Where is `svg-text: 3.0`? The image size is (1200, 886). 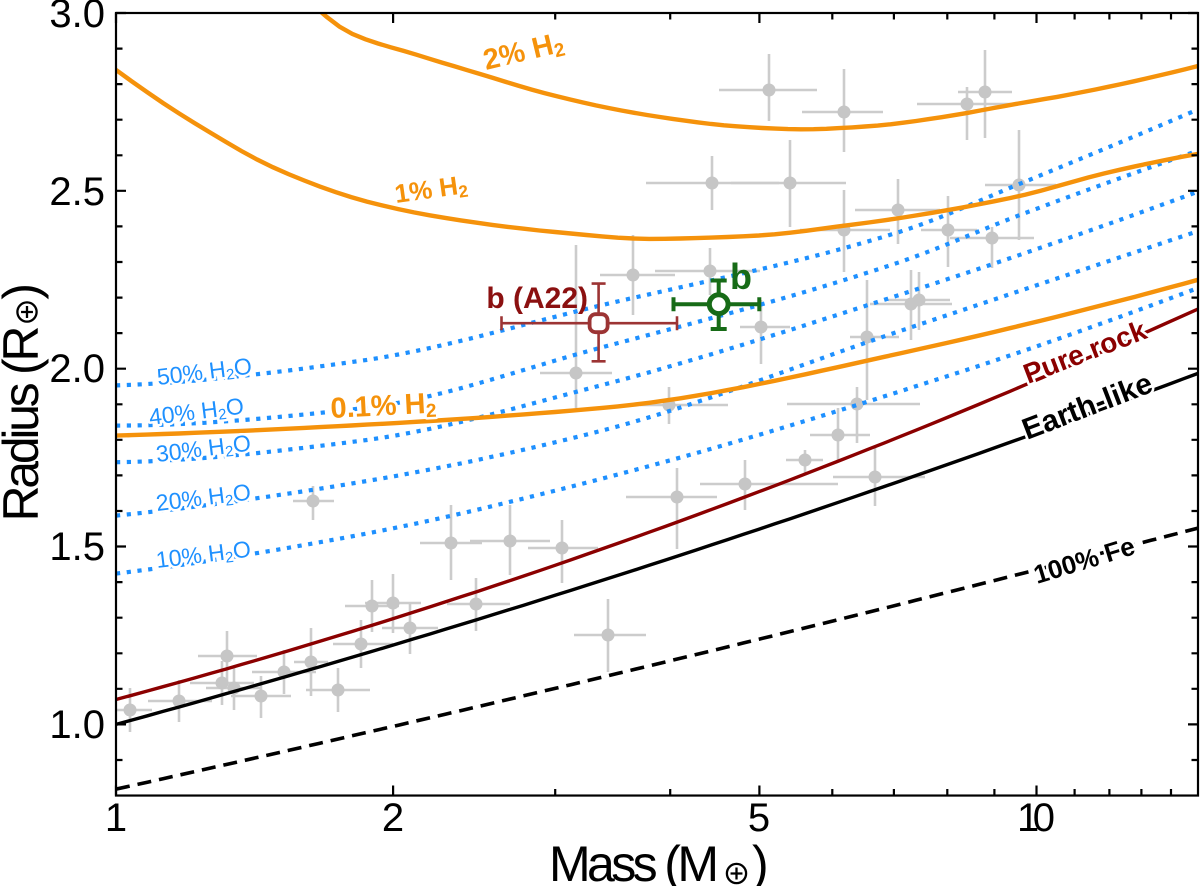
svg-text: 3.0 is located at coordinates (77, 18).